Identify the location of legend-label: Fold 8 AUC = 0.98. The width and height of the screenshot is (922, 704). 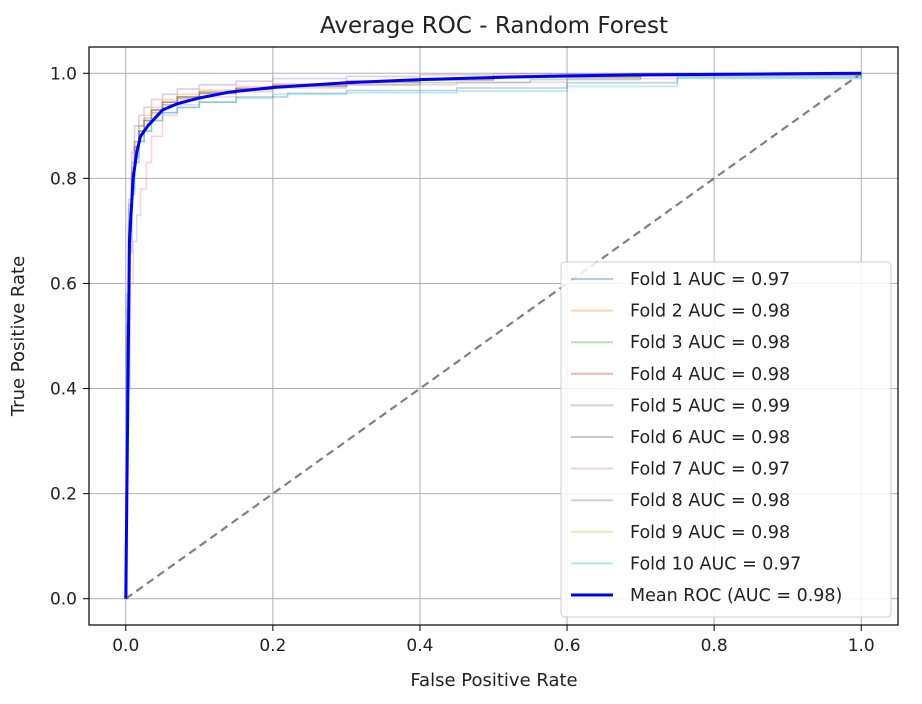
(710, 501).